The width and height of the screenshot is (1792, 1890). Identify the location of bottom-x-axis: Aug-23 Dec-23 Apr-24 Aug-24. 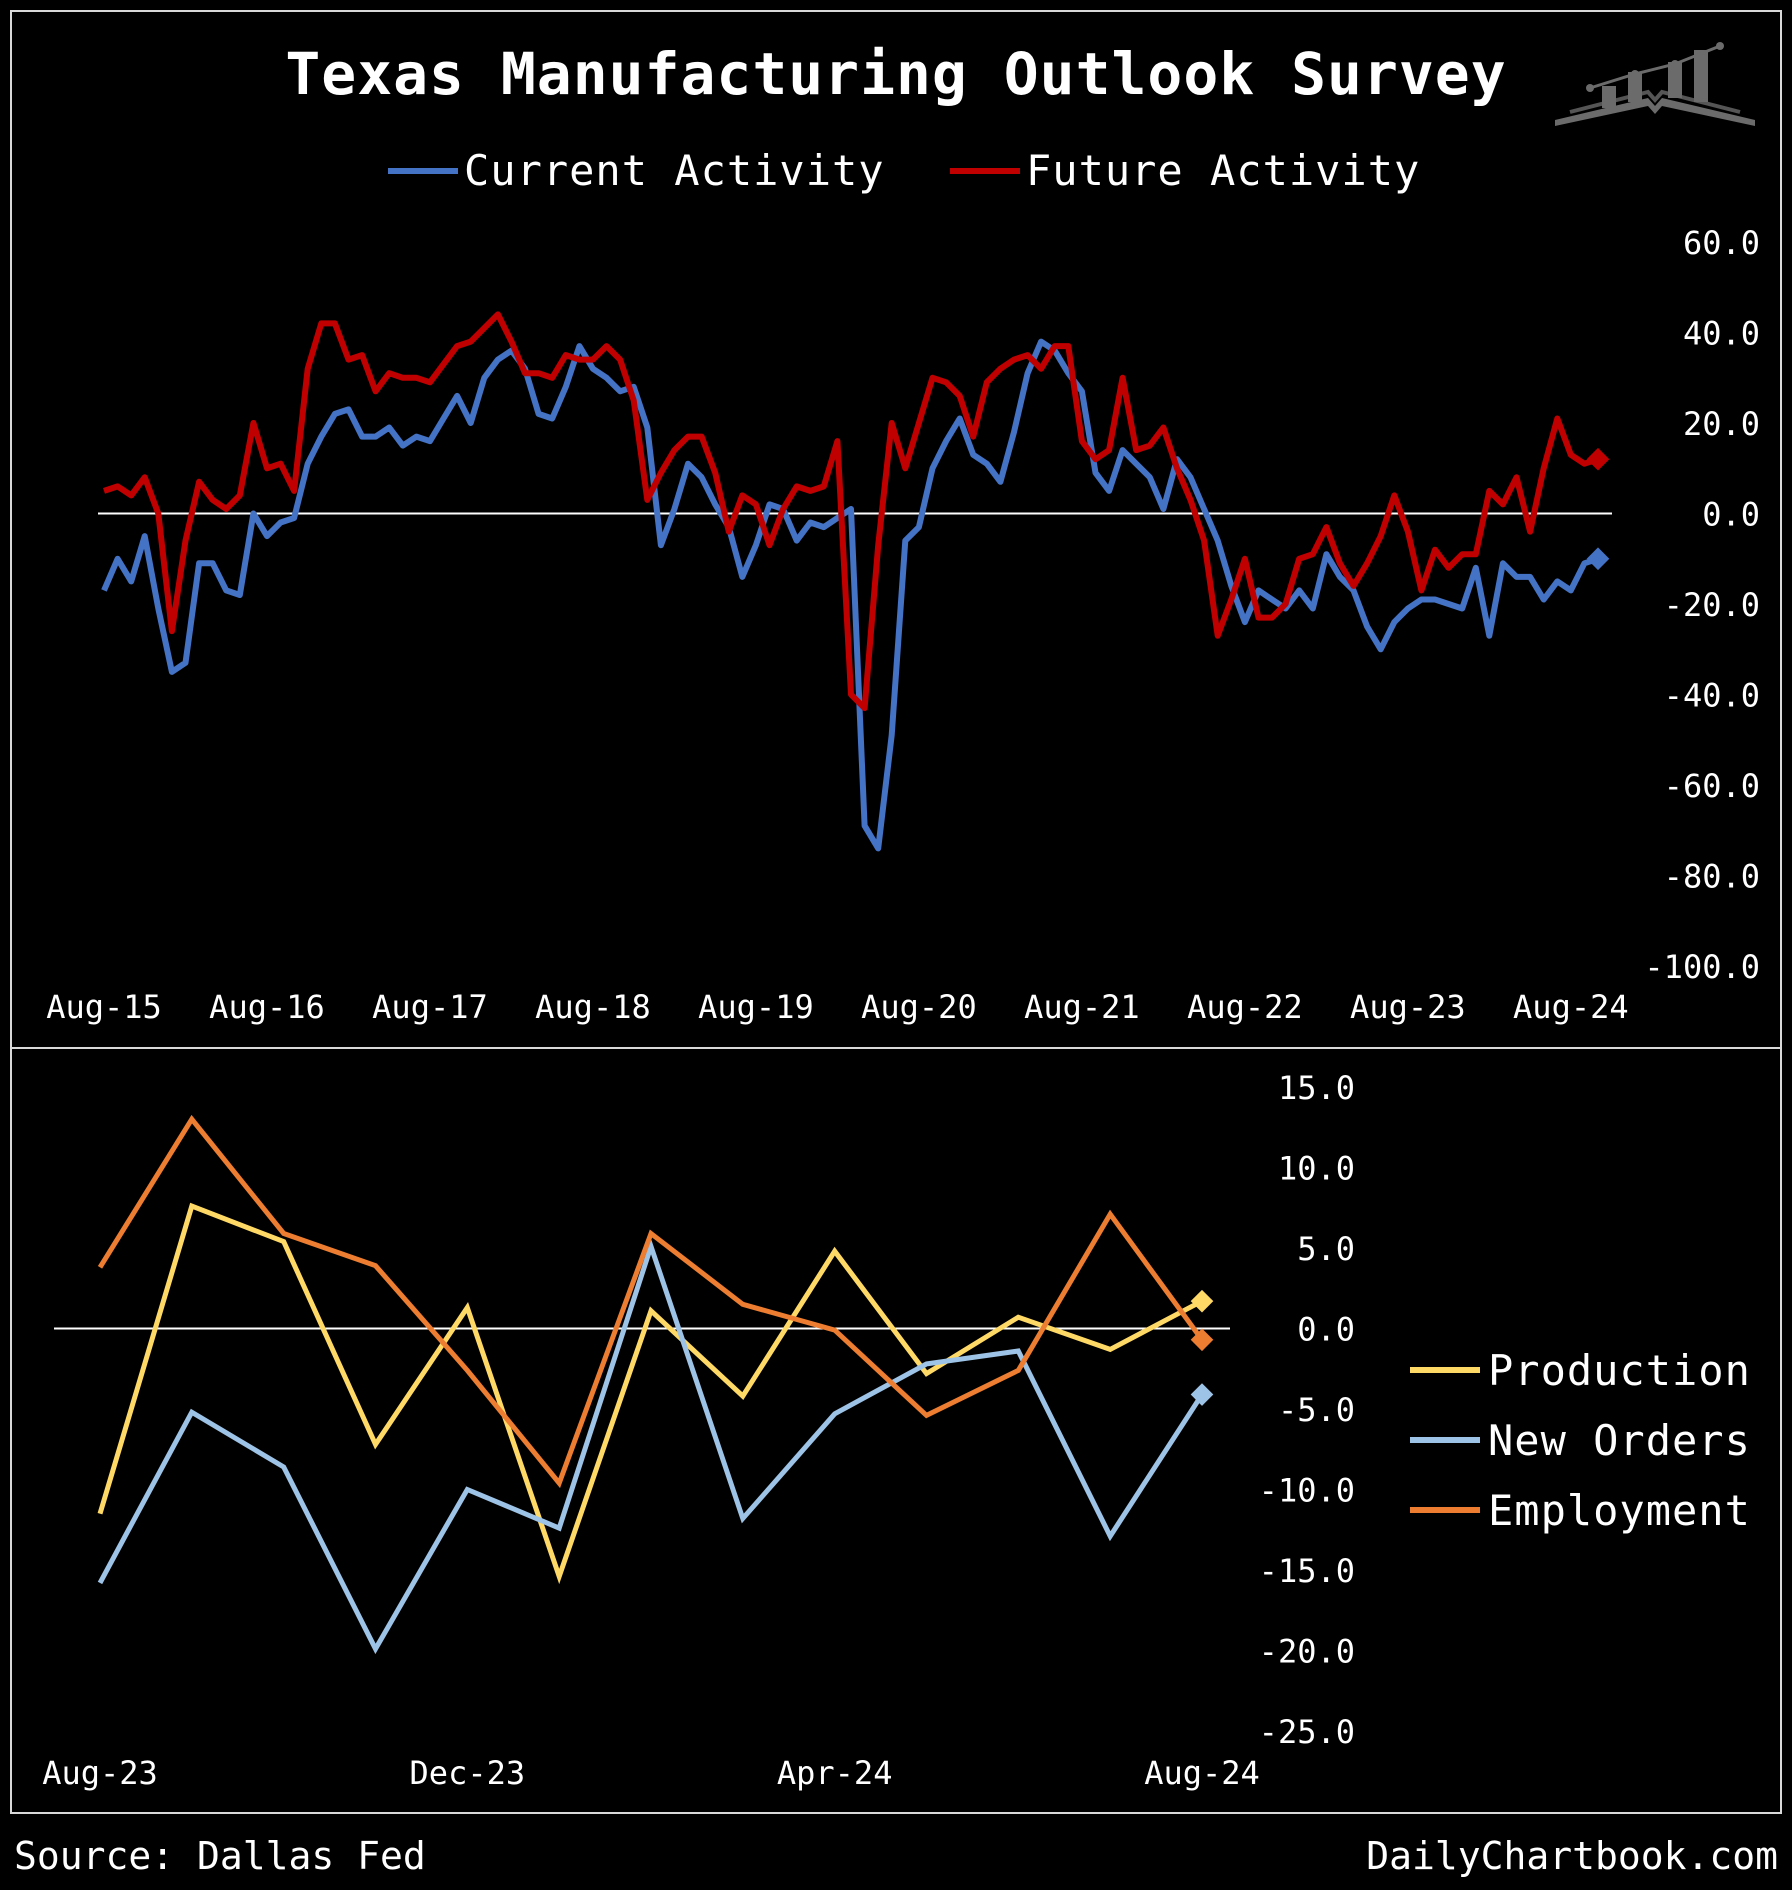
(651, 1773).